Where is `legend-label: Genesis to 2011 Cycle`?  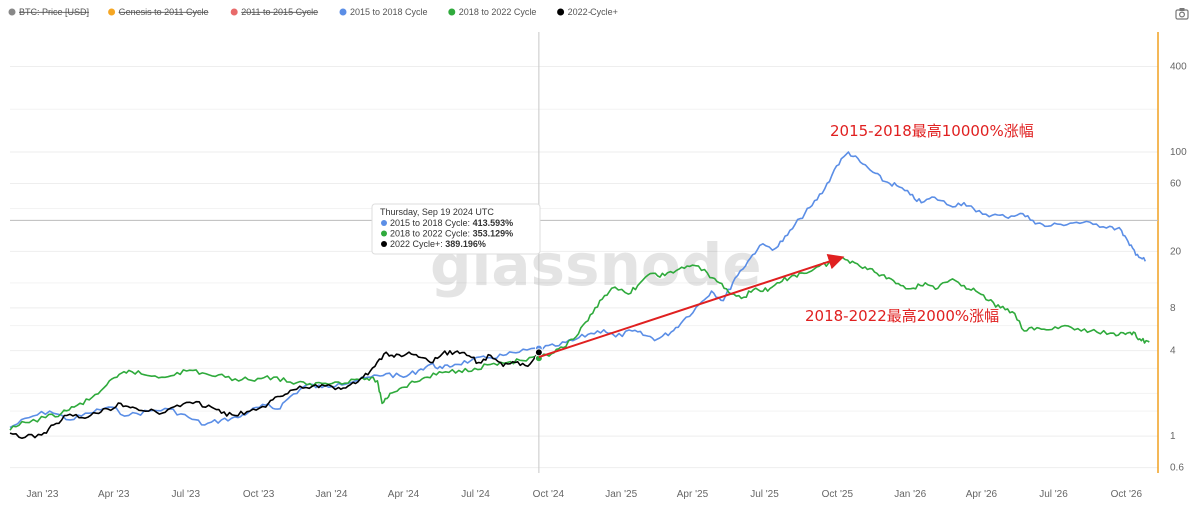 legend-label: Genesis to 2011 Cycle is located at coordinates (164, 12).